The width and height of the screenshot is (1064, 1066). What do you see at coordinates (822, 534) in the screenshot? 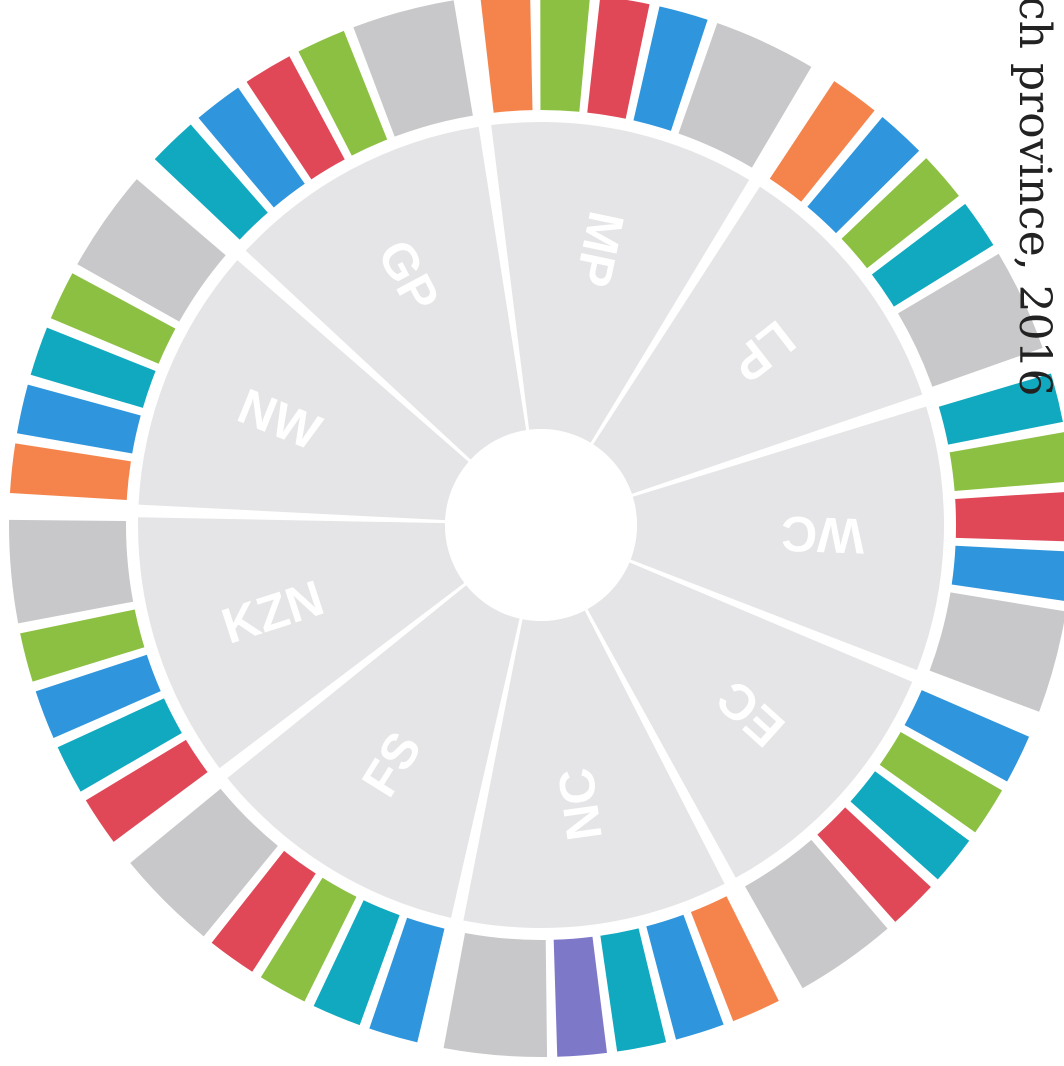
I see `province-label-wc: WC` at bounding box center [822, 534].